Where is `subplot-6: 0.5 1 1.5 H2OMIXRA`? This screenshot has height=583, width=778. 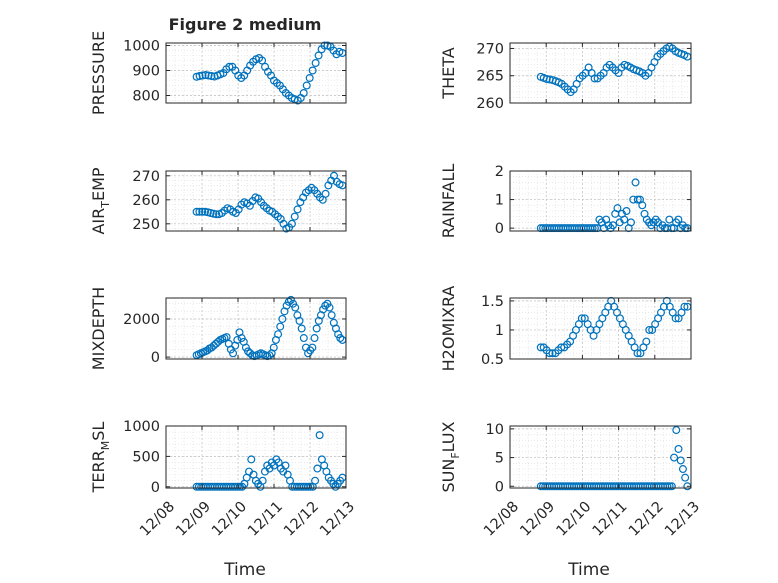 subplot-6: 0.5 1 1.5 H2OMIXRA is located at coordinates (565, 328).